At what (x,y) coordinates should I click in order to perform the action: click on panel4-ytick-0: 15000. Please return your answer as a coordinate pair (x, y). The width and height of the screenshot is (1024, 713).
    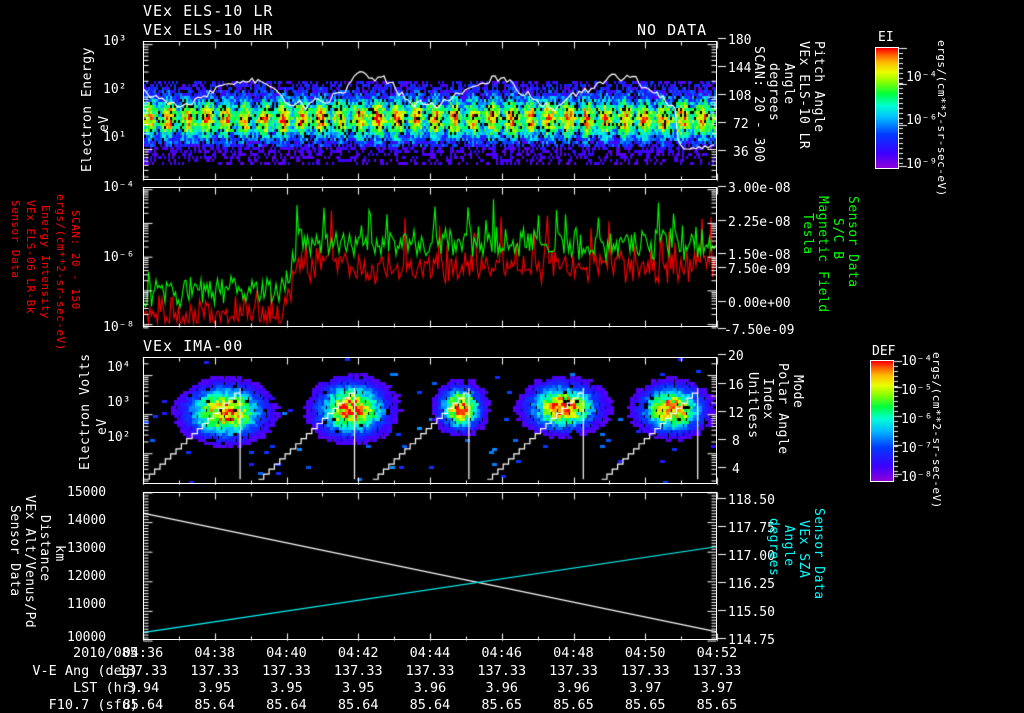
    Looking at the image, I should click on (87, 492).